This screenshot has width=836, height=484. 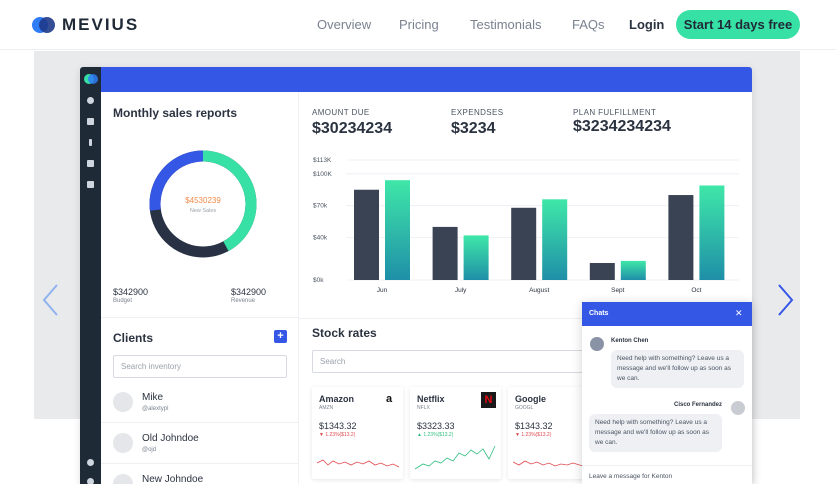 I want to click on x-tick-label: Sept, so click(x=618, y=290).